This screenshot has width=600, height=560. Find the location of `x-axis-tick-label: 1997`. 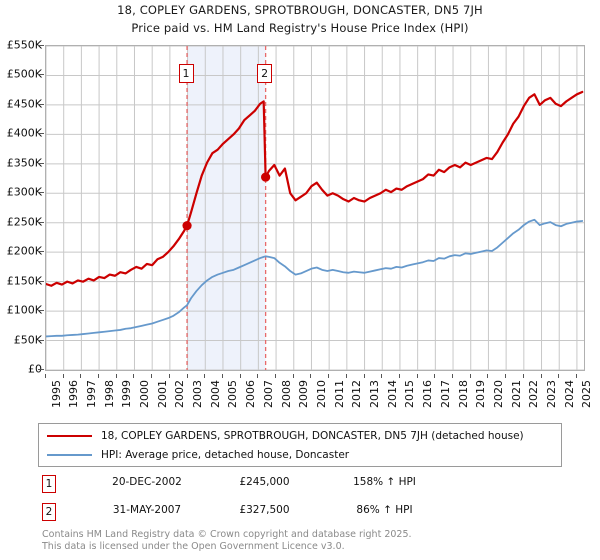

x-axis-tick-label: 1997 is located at coordinates (91, 394).